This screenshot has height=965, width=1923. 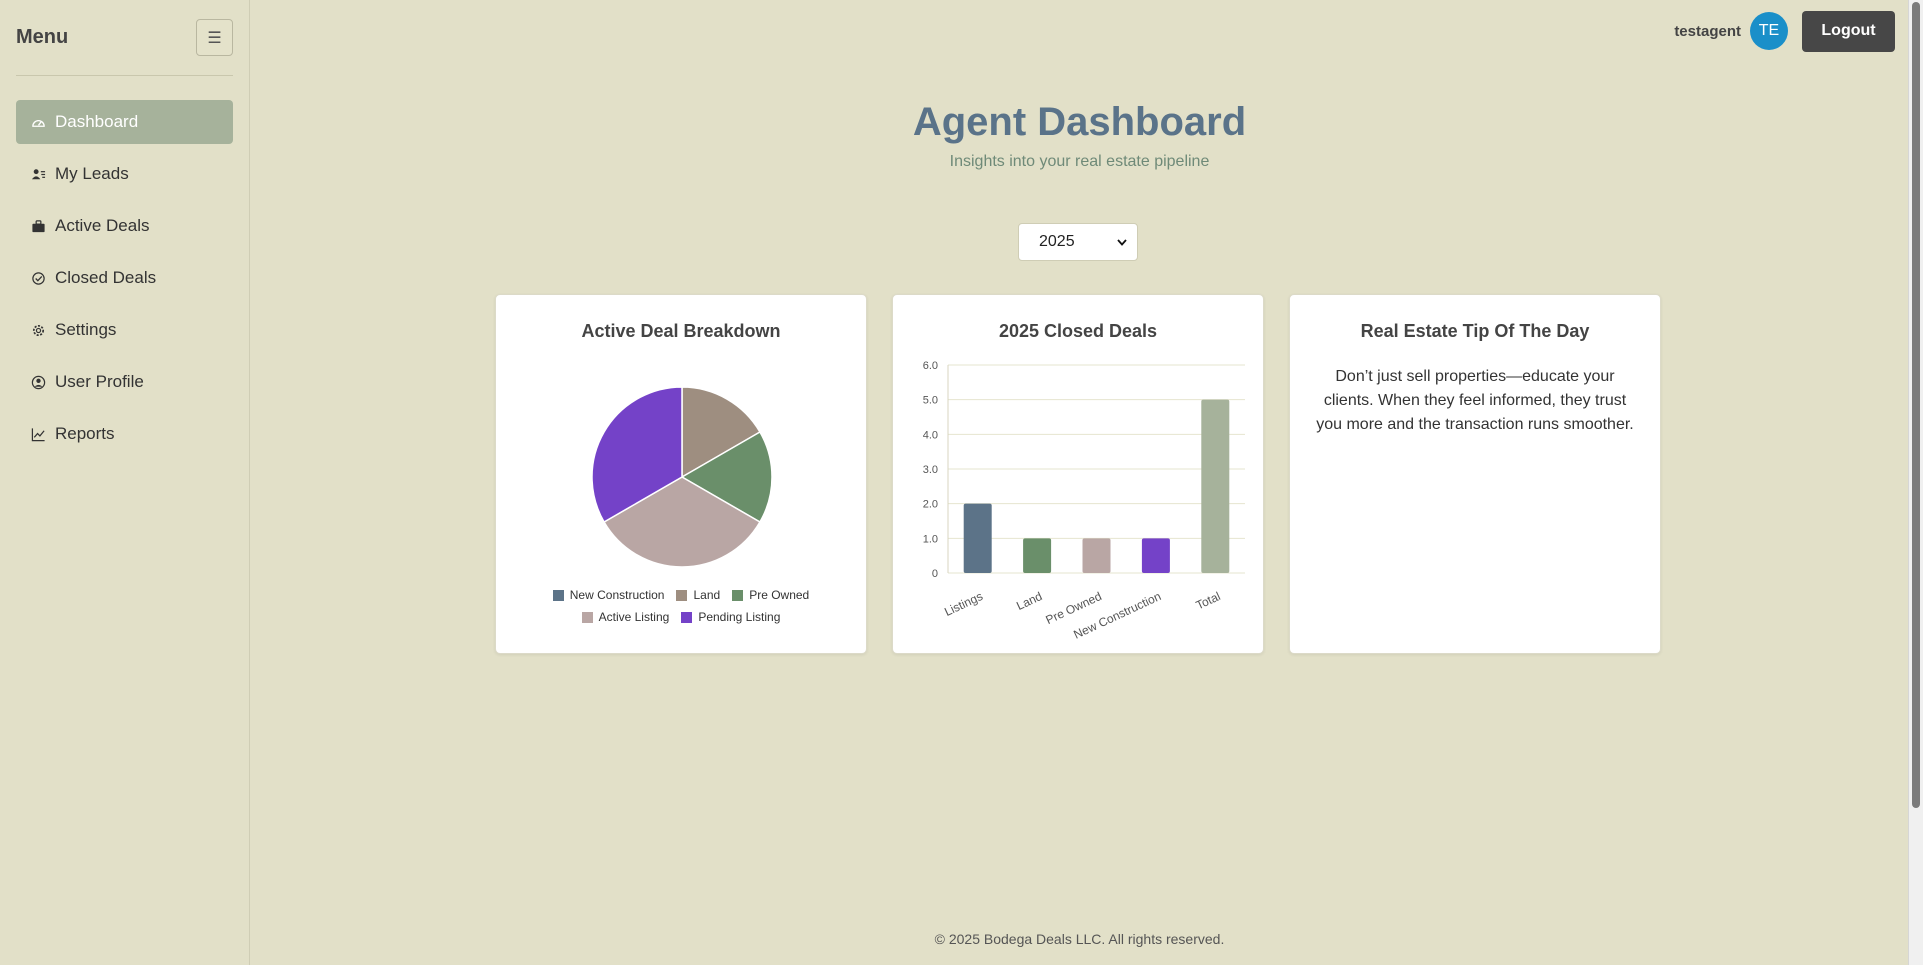 What do you see at coordinates (124, 434) in the screenshot?
I see `sidebar-item-reports: Reports` at bounding box center [124, 434].